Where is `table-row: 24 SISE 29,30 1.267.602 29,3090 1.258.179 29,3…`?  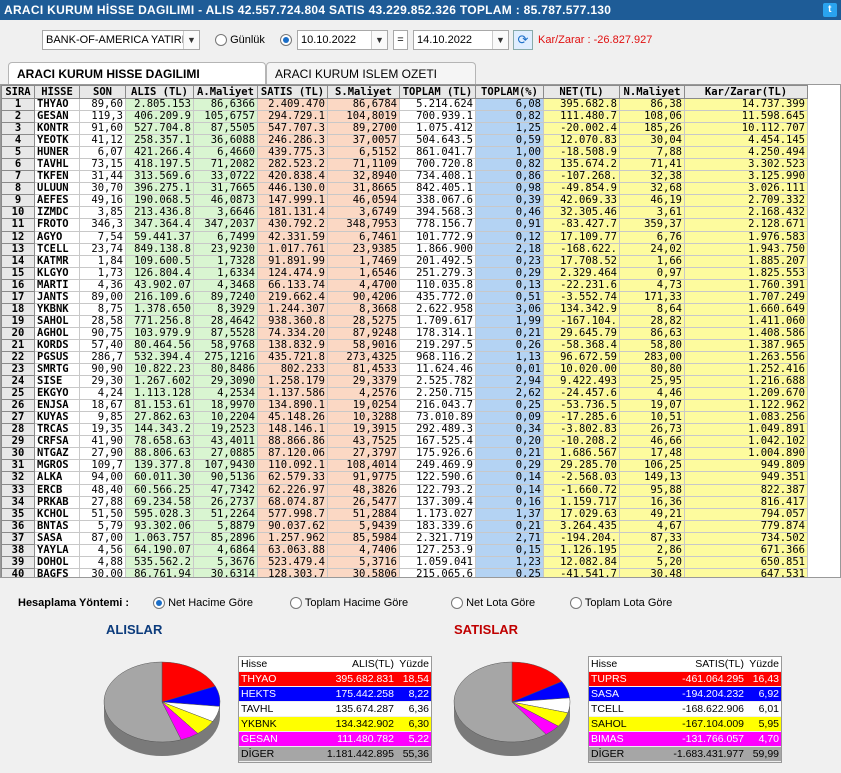 table-row: 24 SISE 29,30 1.267.602 29,3090 1.258.179 29,3… is located at coordinates (404, 382).